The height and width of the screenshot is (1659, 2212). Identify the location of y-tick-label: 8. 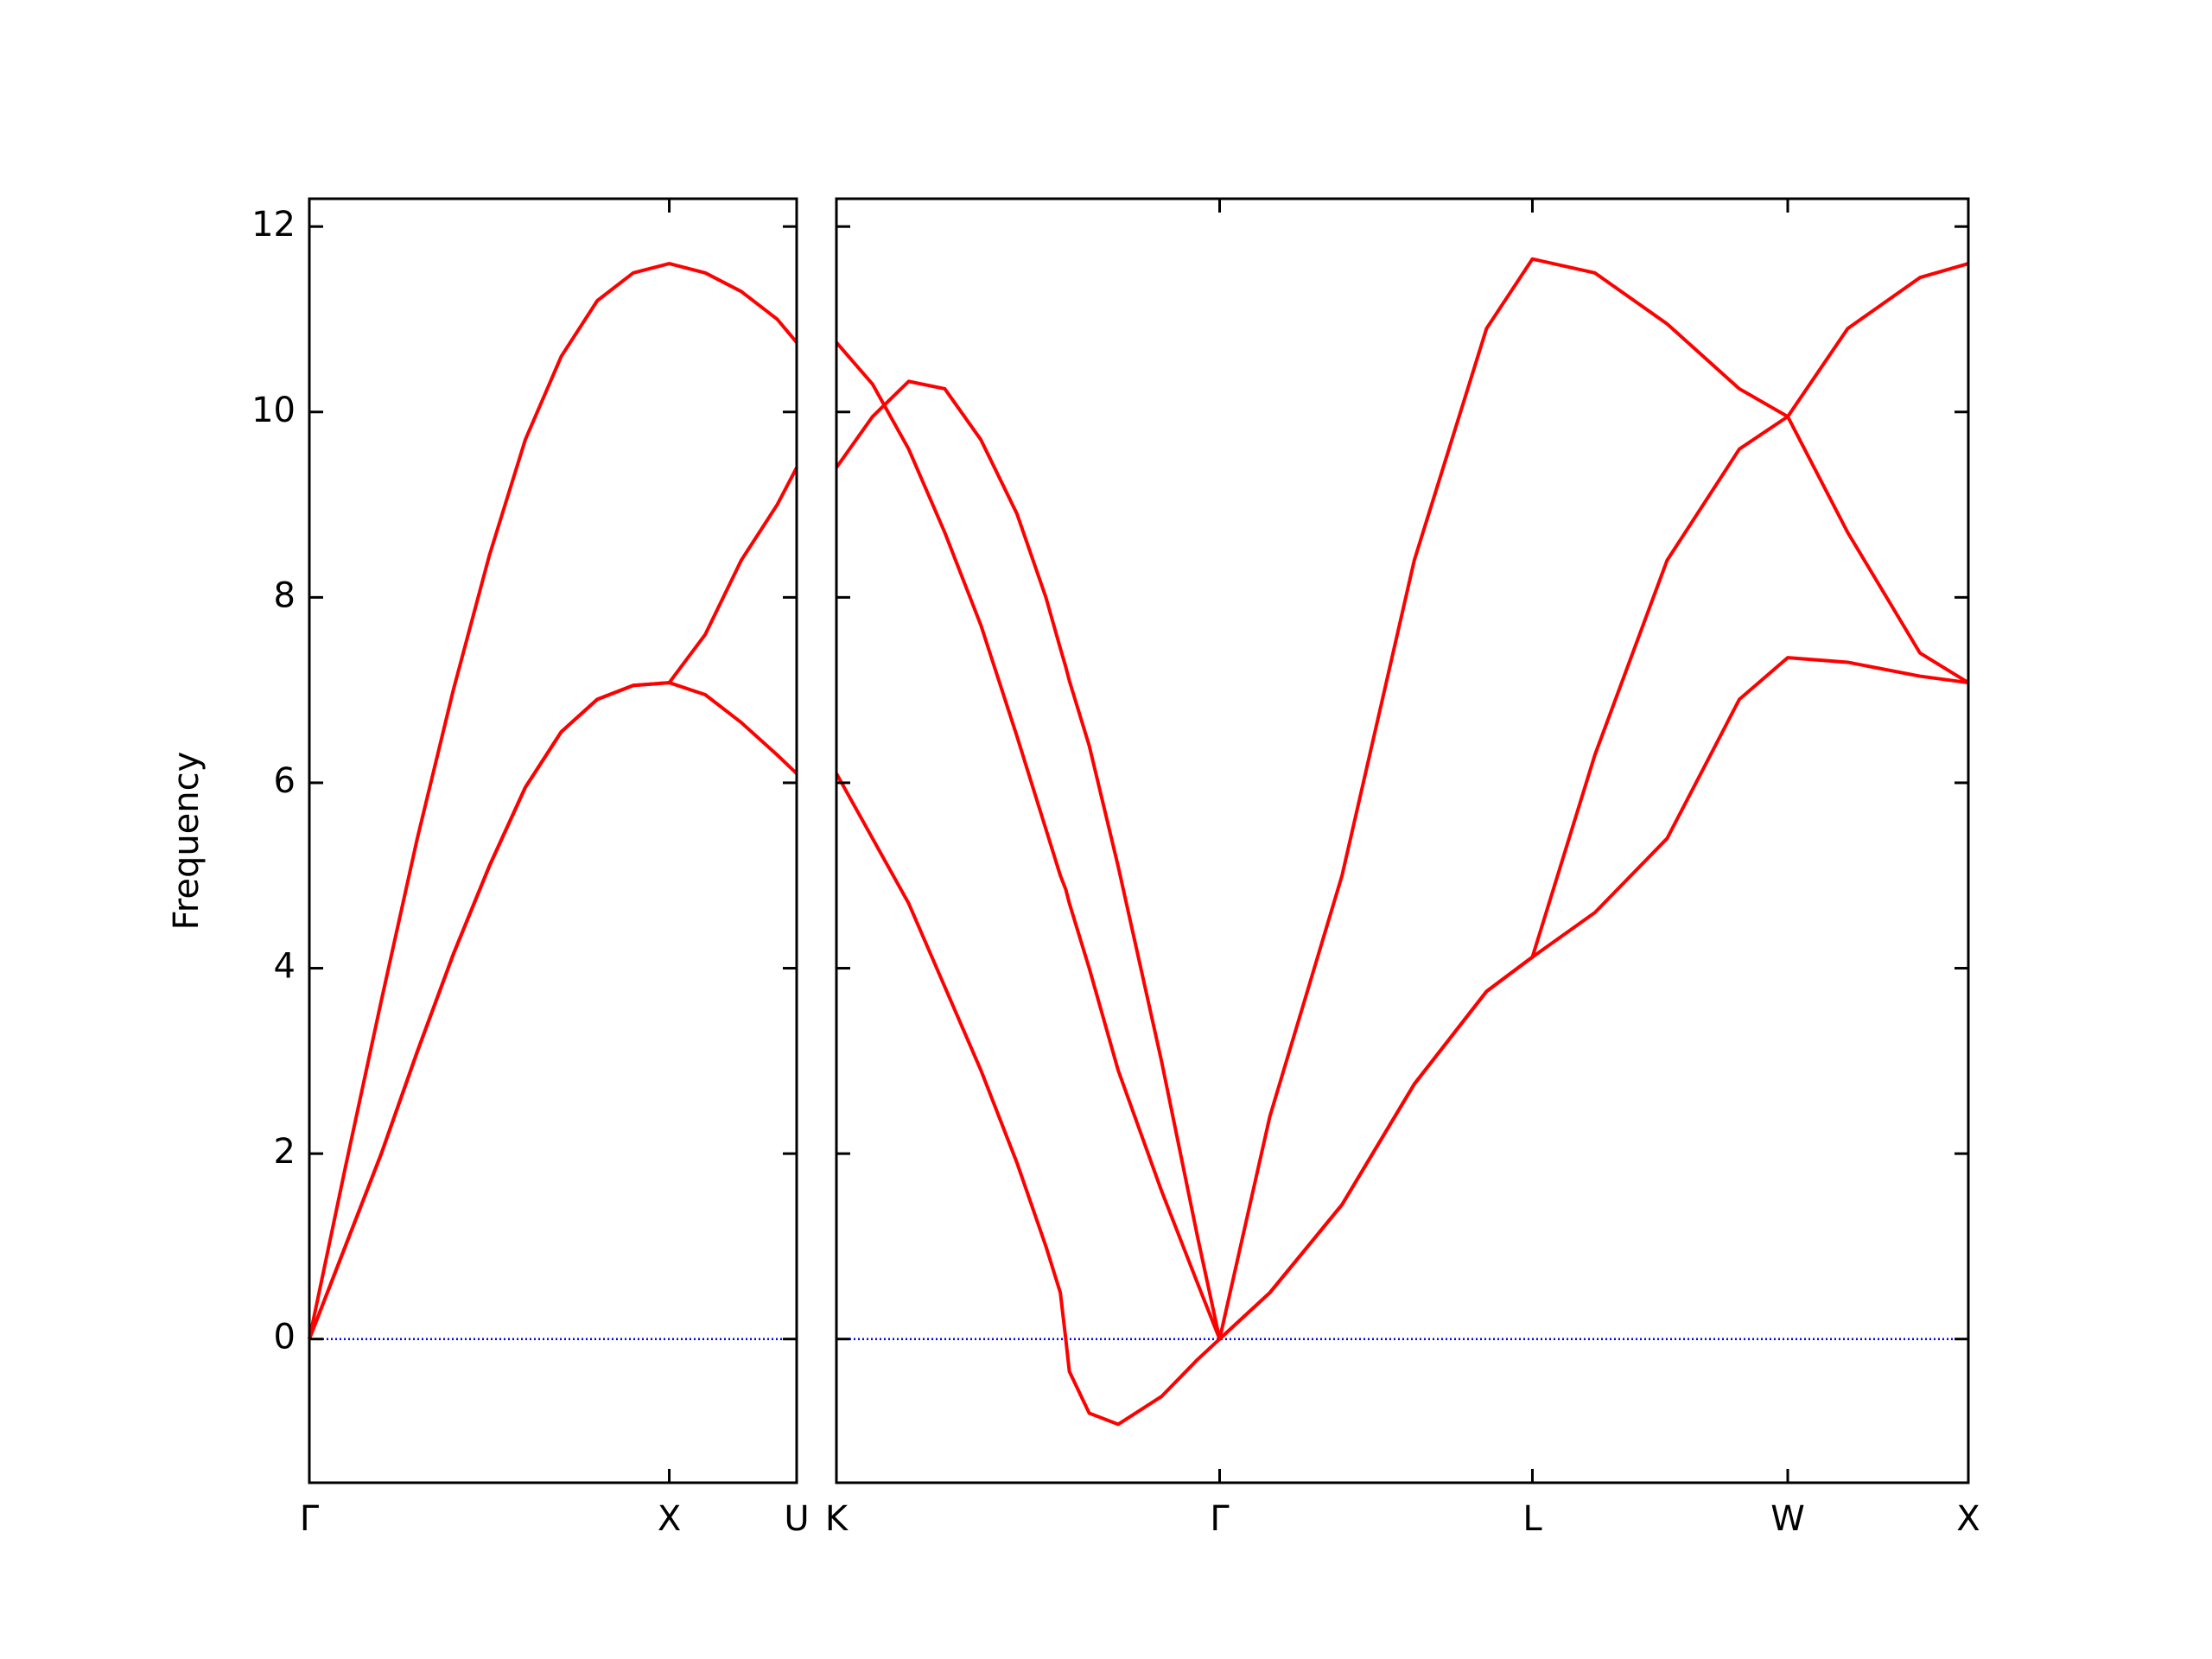
(285, 595).